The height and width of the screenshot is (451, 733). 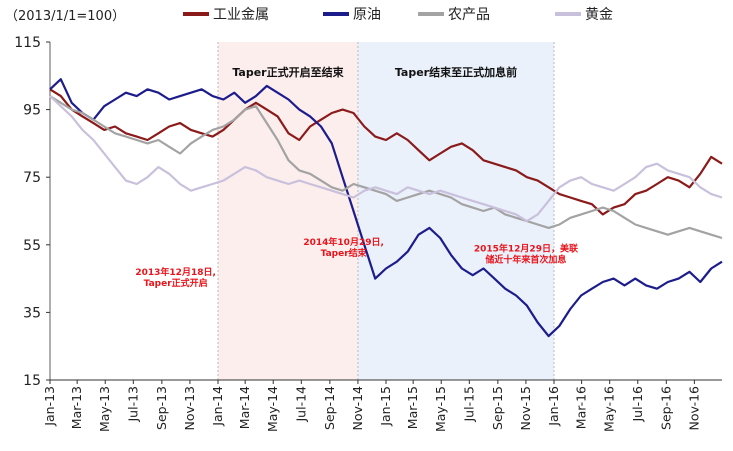 I want to click on x-tick-label: Jul-14, so click(x=300, y=404).